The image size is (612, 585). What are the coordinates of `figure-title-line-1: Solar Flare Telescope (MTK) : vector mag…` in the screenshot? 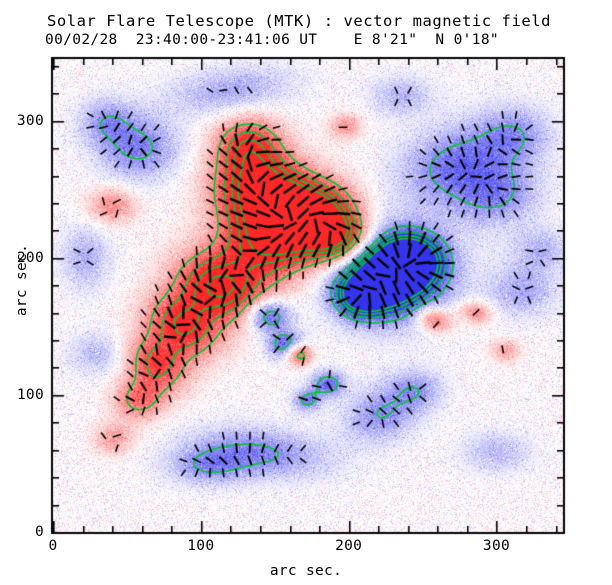 It's located at (299, 21).